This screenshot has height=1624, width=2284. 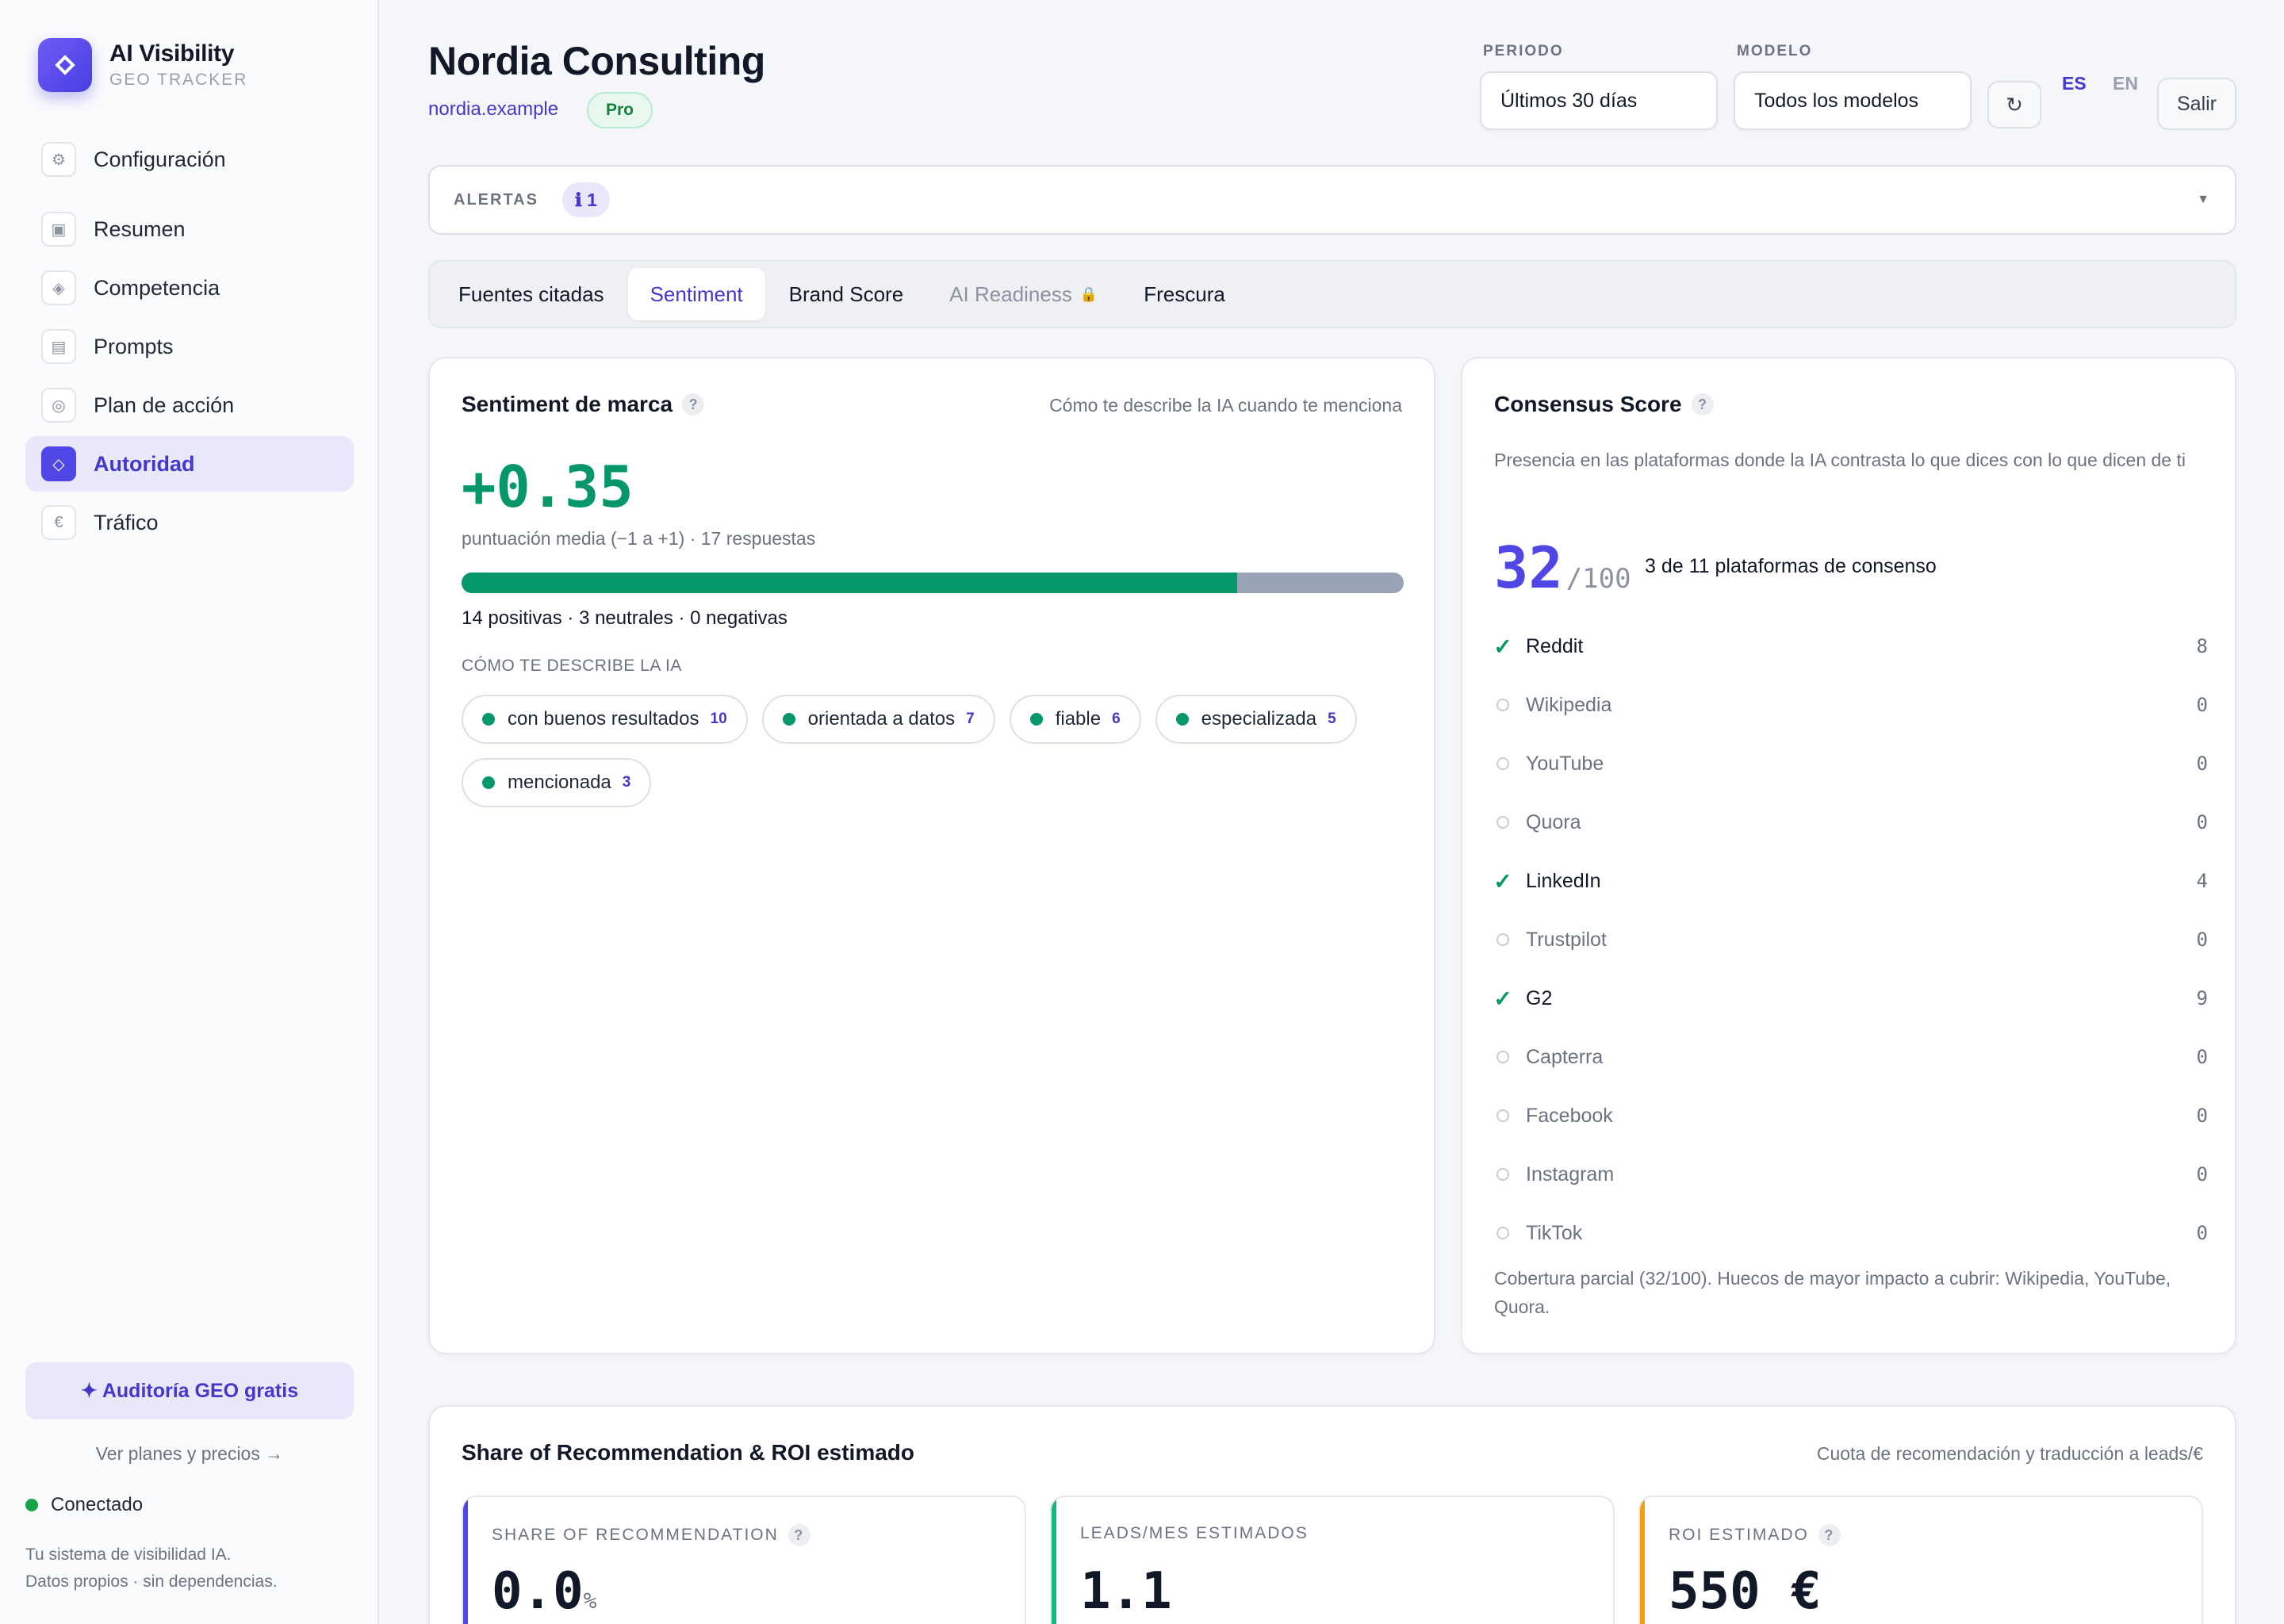 What do you see at coordinates (2202, 646) in the screenshot?
I see `platform-count: 8` at bounding box center [2202, 646].